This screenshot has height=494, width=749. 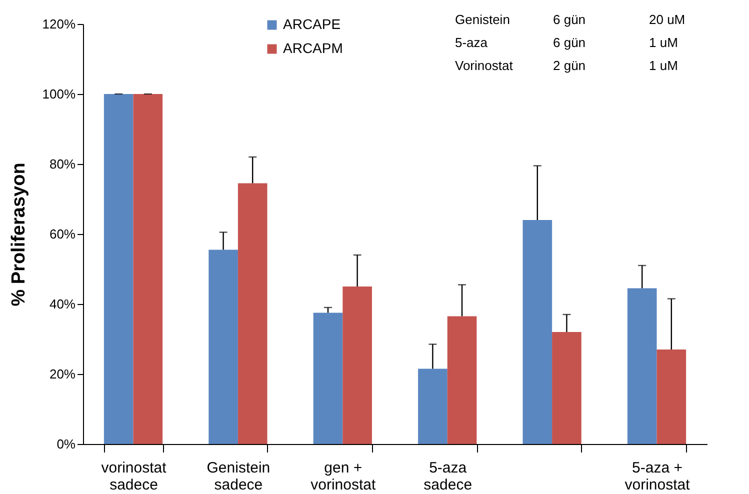 What do you see at coordinates (570, 19) in the screenshot?
I see `text: Genistein 6 gün 20 uM` at bounding box center [570, 19].